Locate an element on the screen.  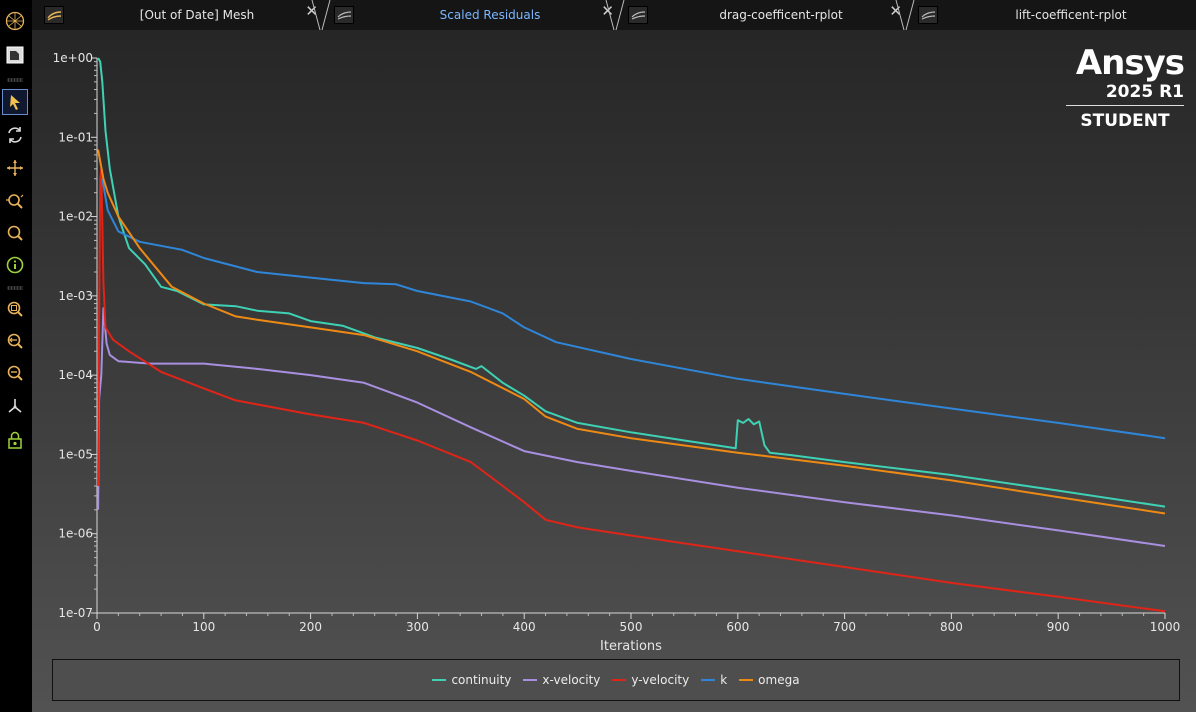
view-lock-icon is located at coordinates (15, 440).